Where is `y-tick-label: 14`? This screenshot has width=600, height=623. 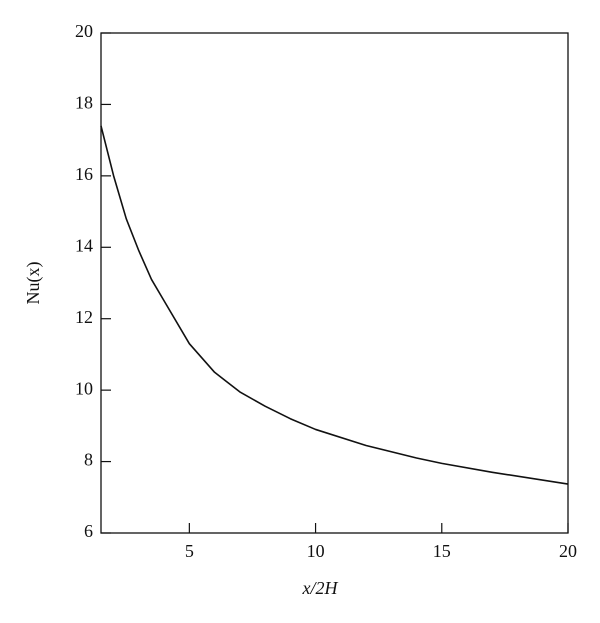 y-tick-label: 14 is located at coordinates (84, 245).